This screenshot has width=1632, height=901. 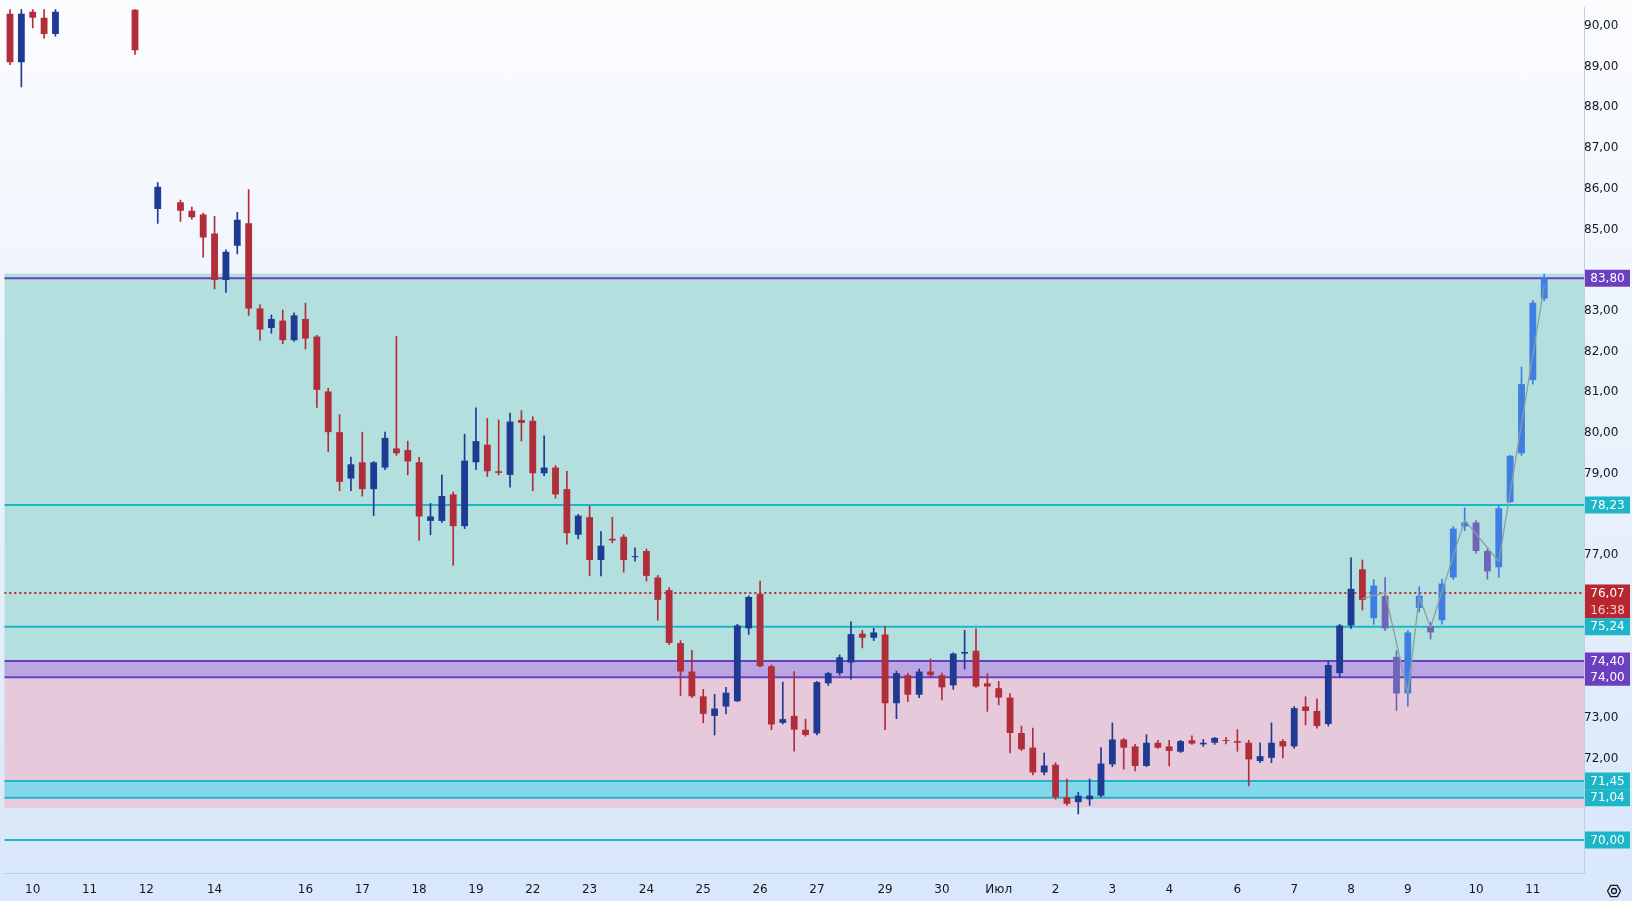 I want to click on y-tick-label: 90,00, so click(x=1601, y=25).